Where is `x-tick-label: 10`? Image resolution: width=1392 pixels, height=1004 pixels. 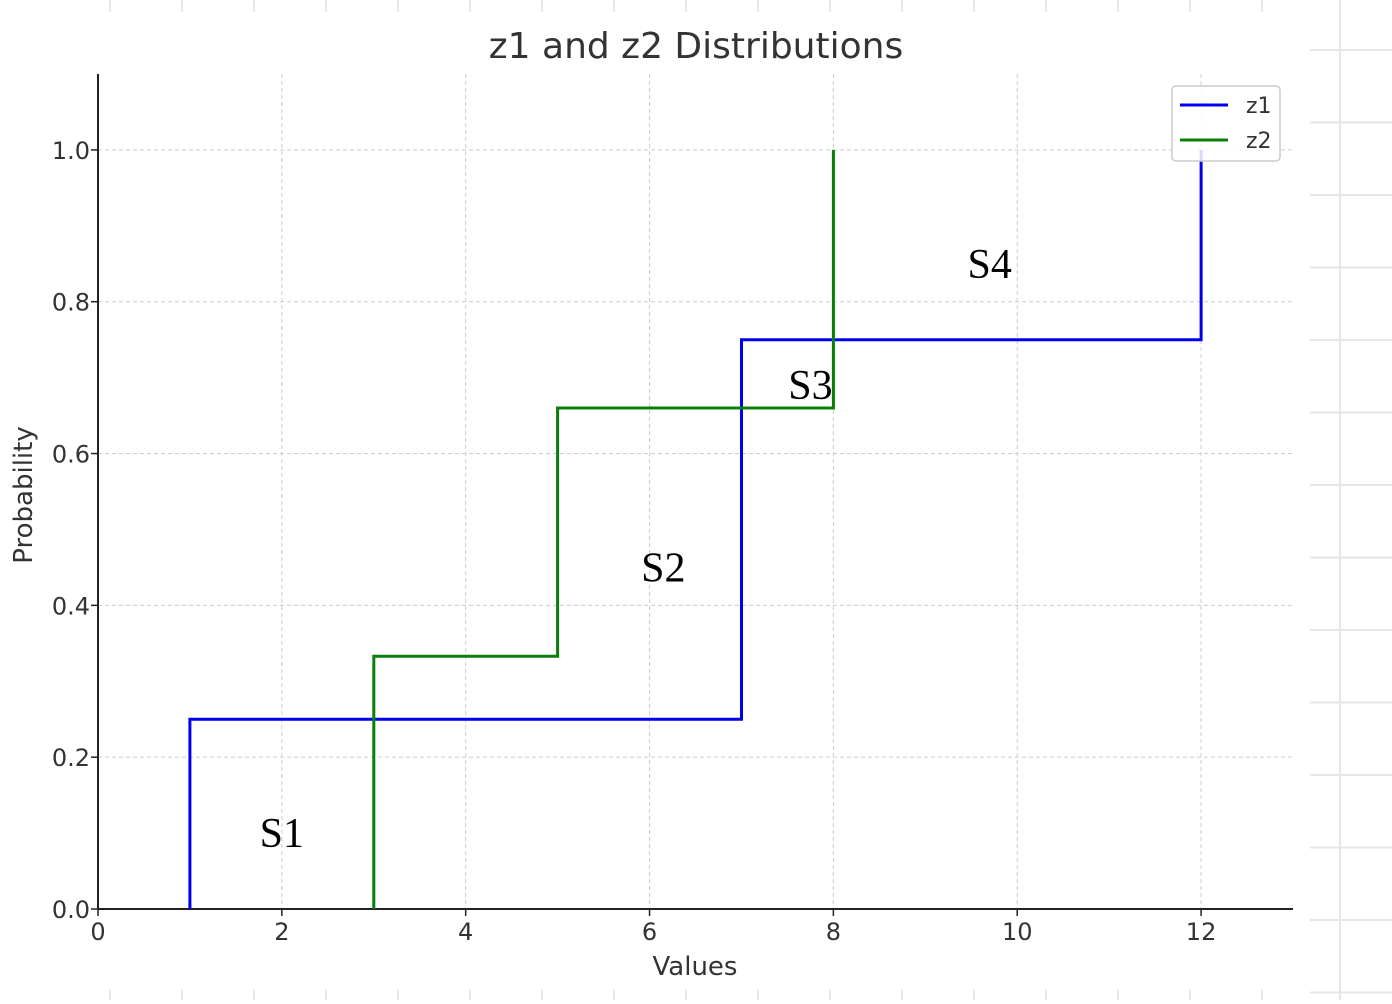
x-tick-label: 10 is located at coordinates (1017, 932).